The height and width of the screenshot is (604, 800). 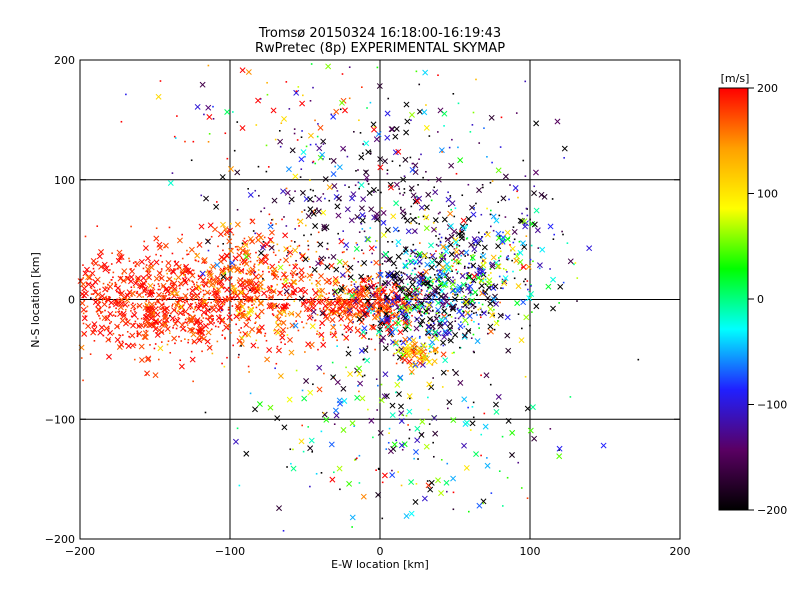 I want to click on colorbar-tick-label: 100, so click(x=767, y=194).